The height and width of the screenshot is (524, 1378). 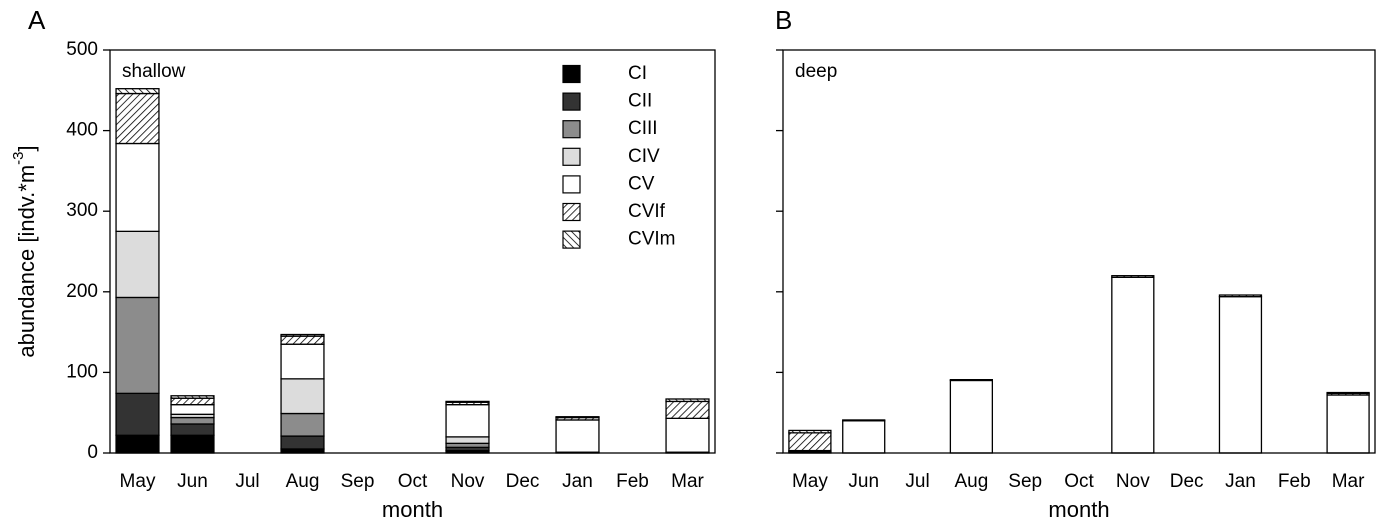 I want to click on y-axis-label-sup: -3, so click(x=18, y=157).